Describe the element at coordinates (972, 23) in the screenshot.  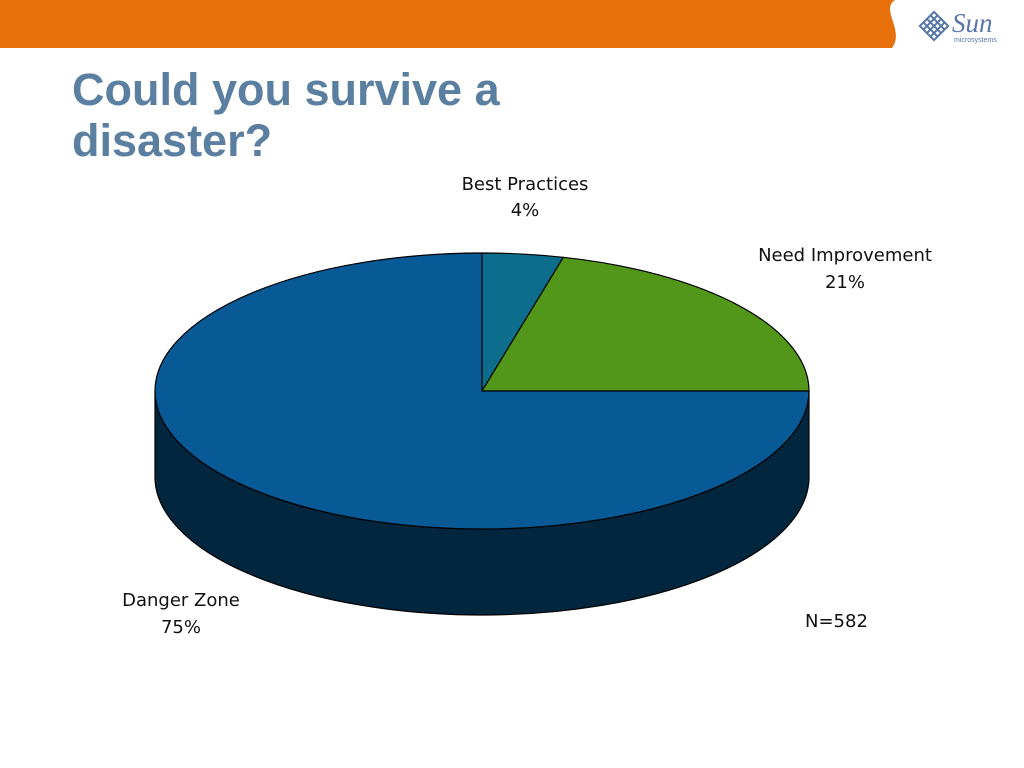
I see `logo-wordmark: Sun` at that location.